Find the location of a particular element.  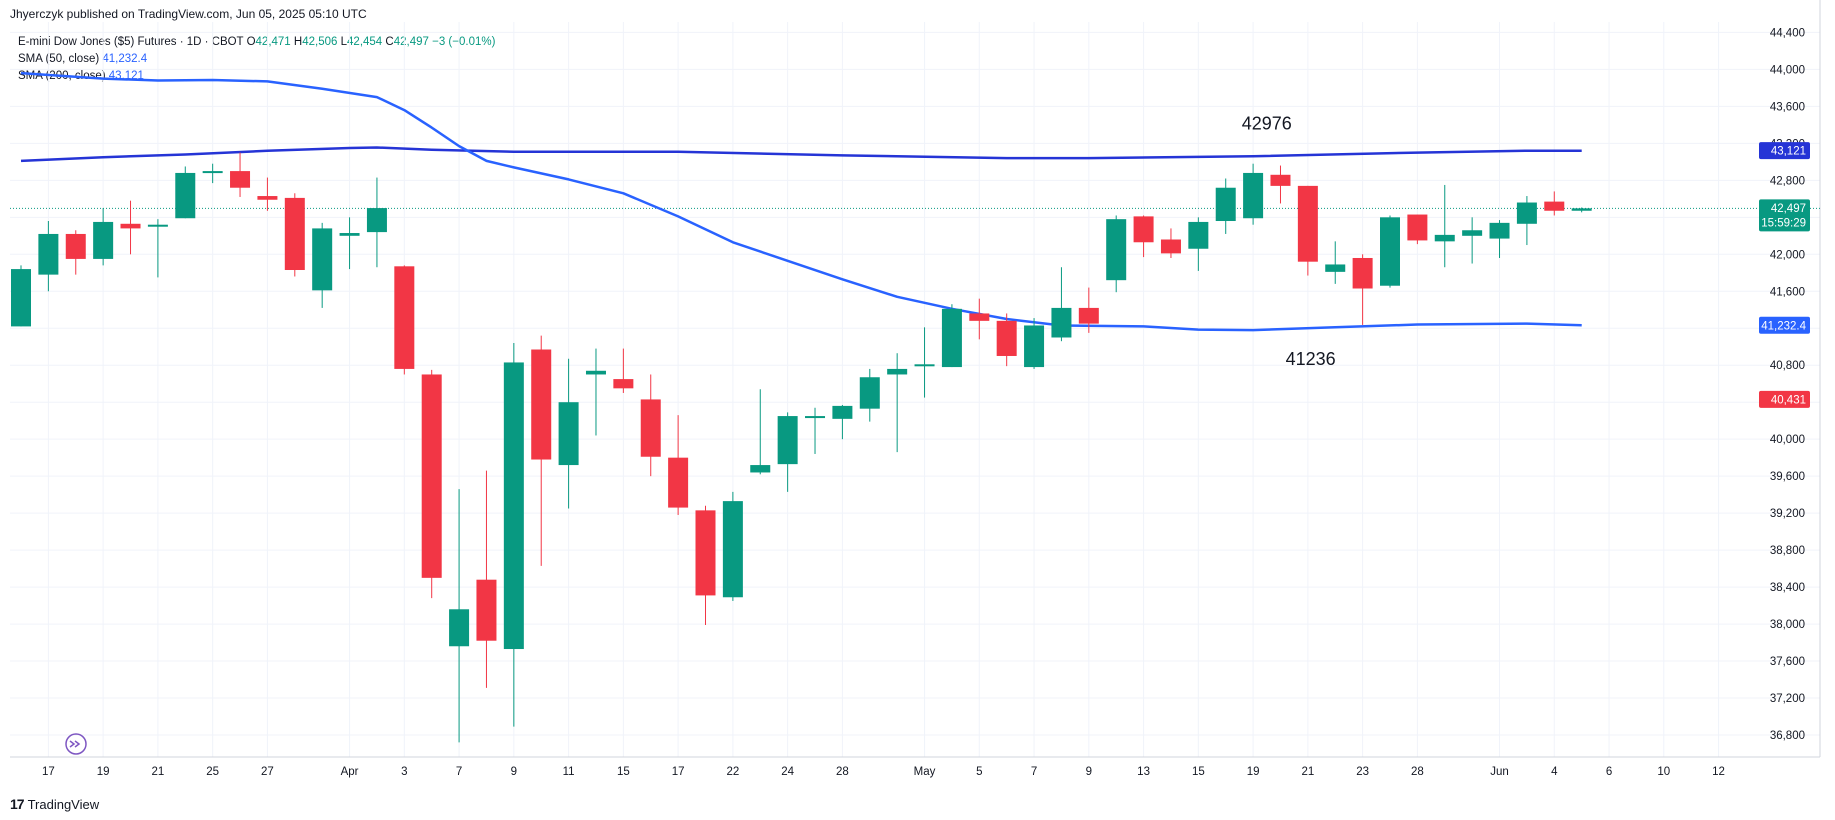

sma200-path is located at coordinates (801, 154).